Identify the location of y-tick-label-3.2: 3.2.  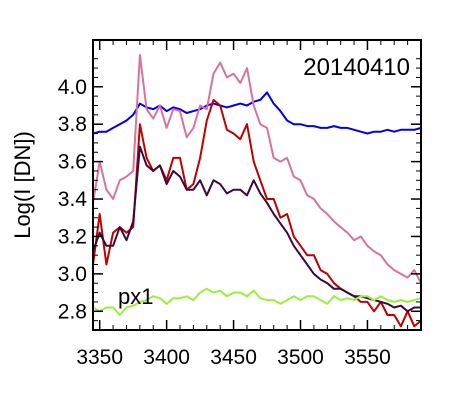
(72, 236).